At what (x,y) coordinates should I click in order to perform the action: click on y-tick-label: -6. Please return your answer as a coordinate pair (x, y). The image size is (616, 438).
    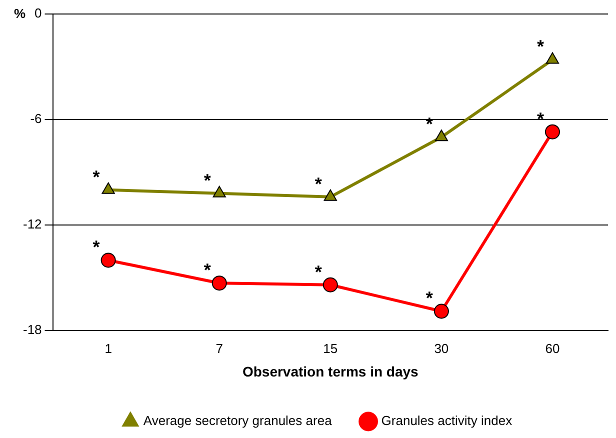
    Looking at the image, I should click on (36, 118).